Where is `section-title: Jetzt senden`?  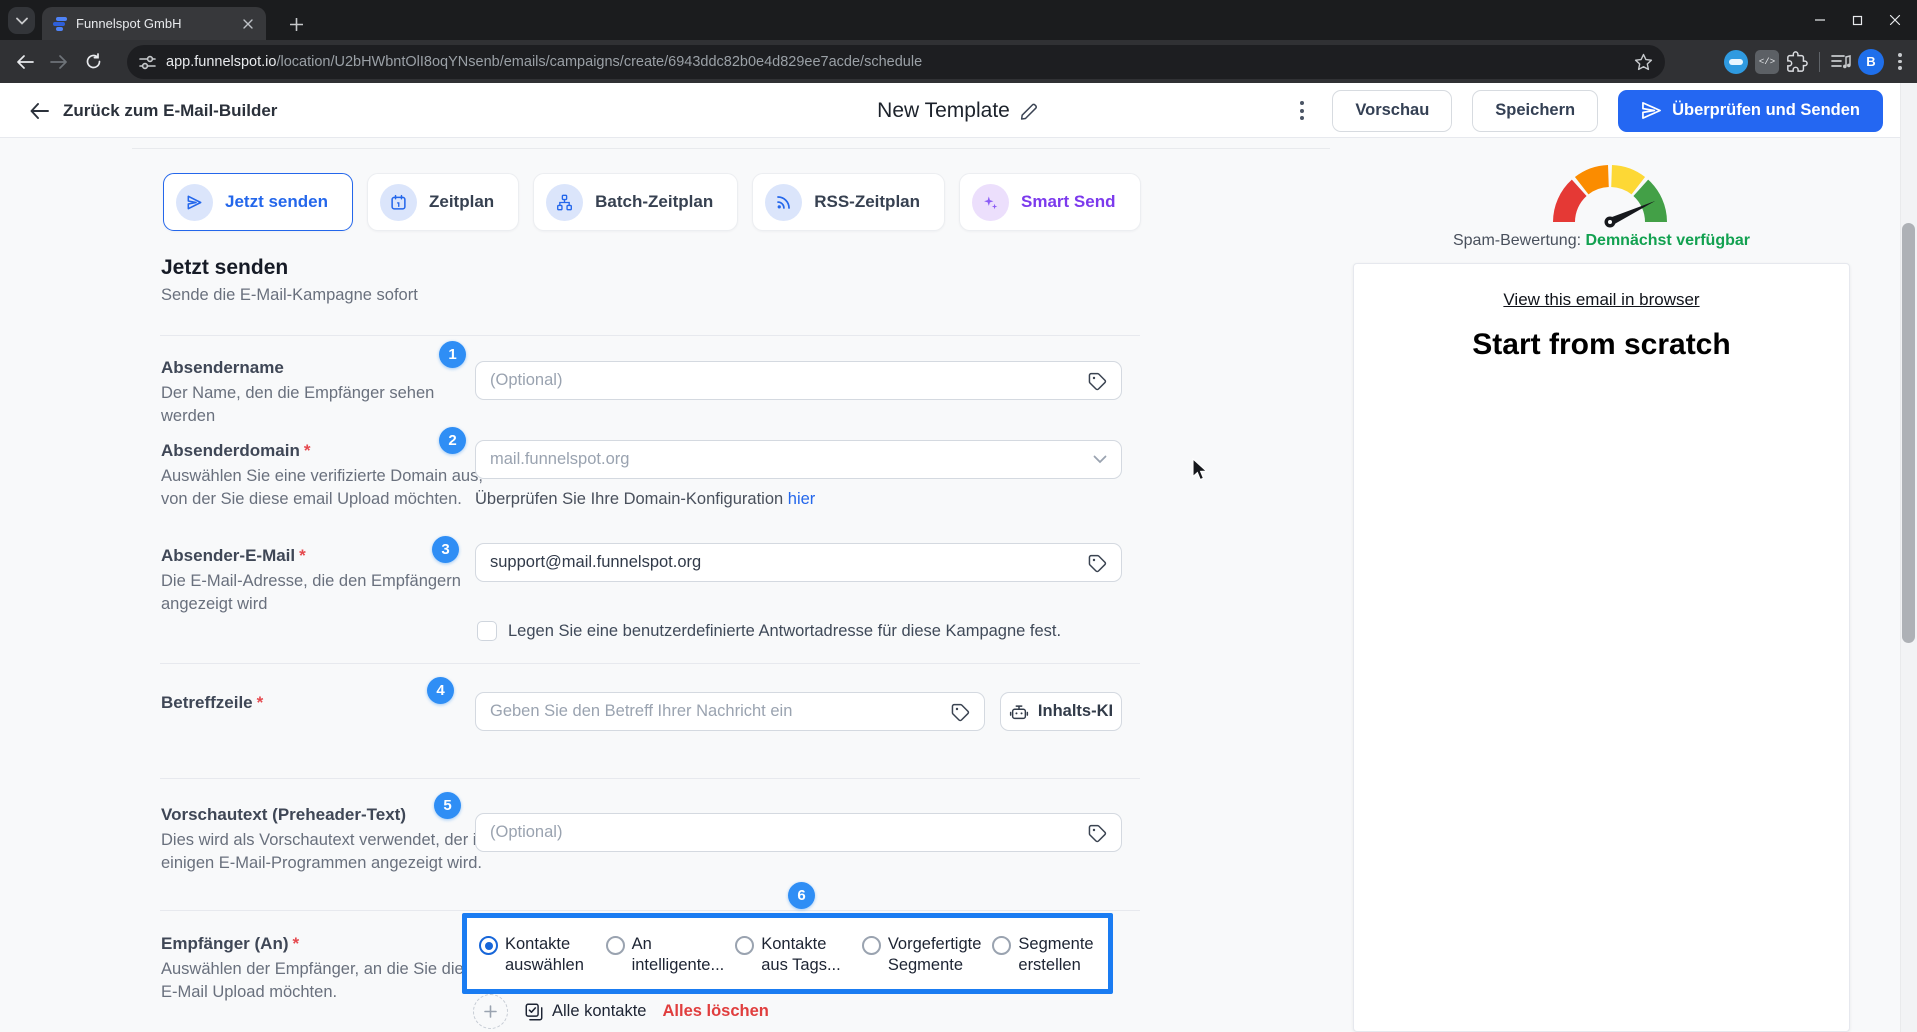 section-title: Jetzt senden is located at coordinates (225, 267).